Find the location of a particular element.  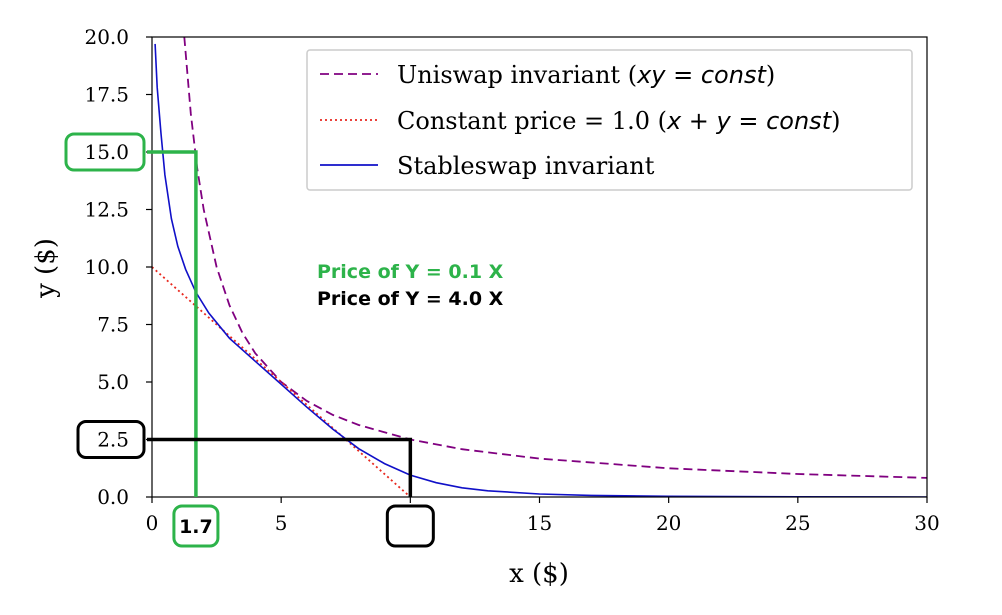

legend-label-stableswap: Stableswap invariant is located at coordinates (526, 166).